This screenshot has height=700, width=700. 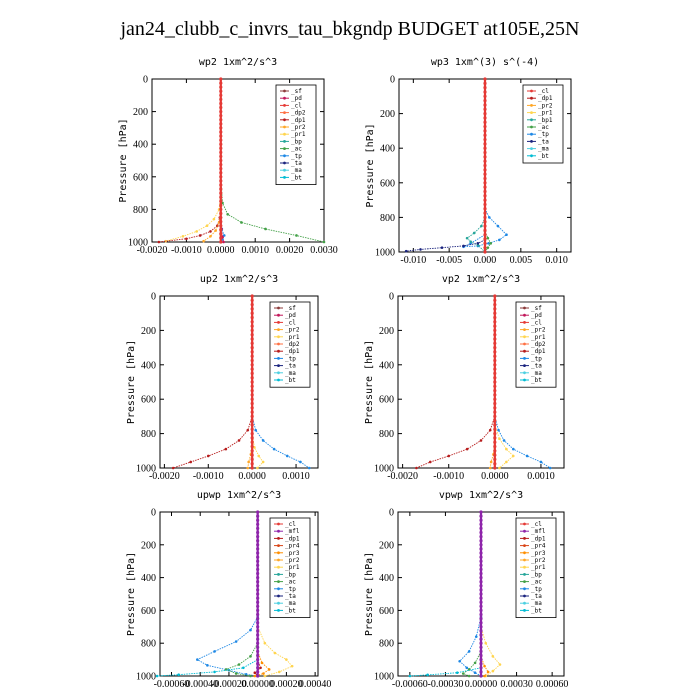 I want to click on series-line-ac, so click(x=241, y=659).